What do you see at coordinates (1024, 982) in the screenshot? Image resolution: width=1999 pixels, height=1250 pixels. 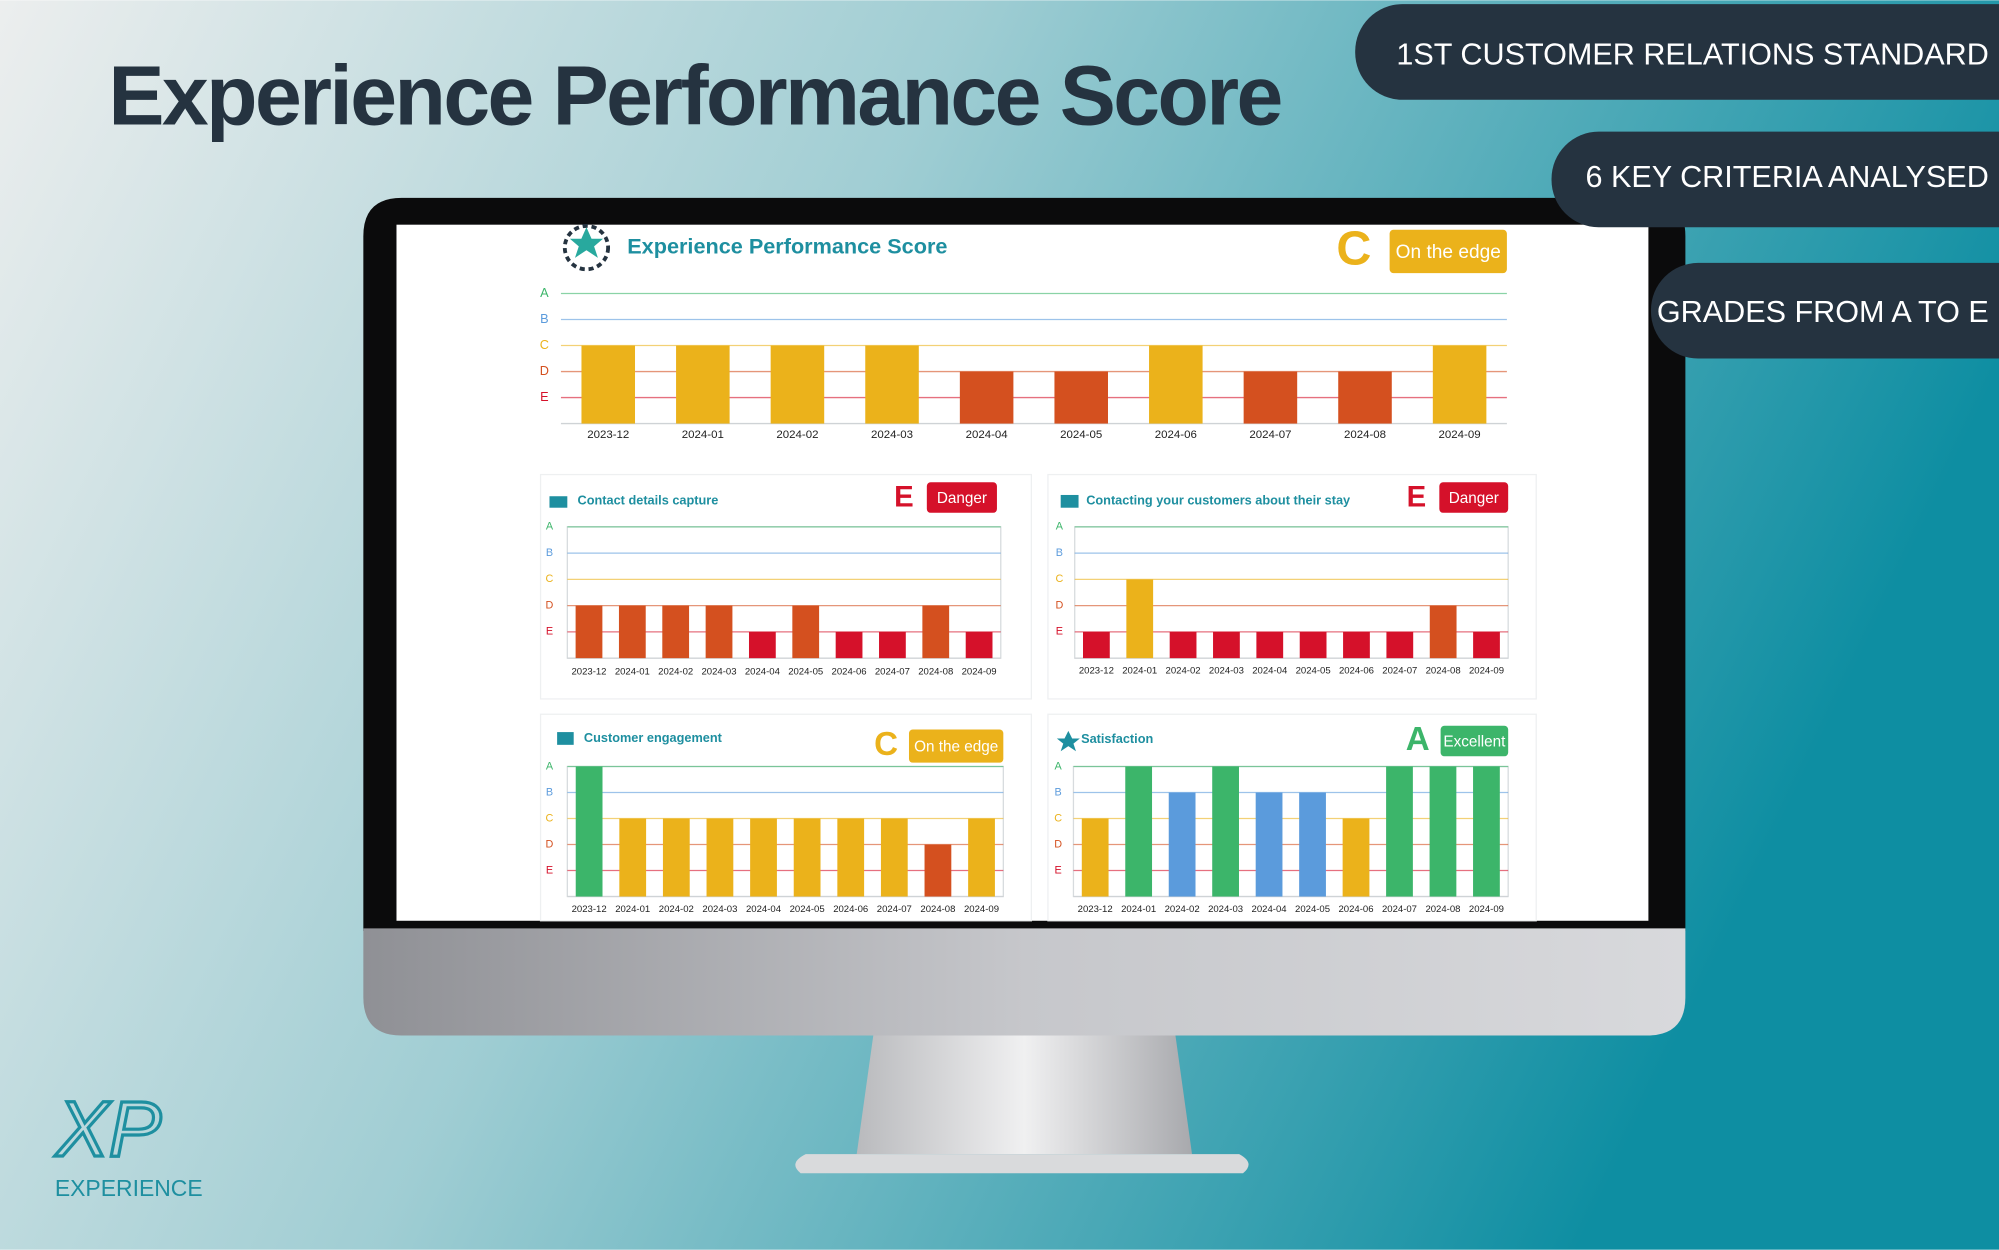 I see `monitor-chin` at bounding box center [1024, 982].